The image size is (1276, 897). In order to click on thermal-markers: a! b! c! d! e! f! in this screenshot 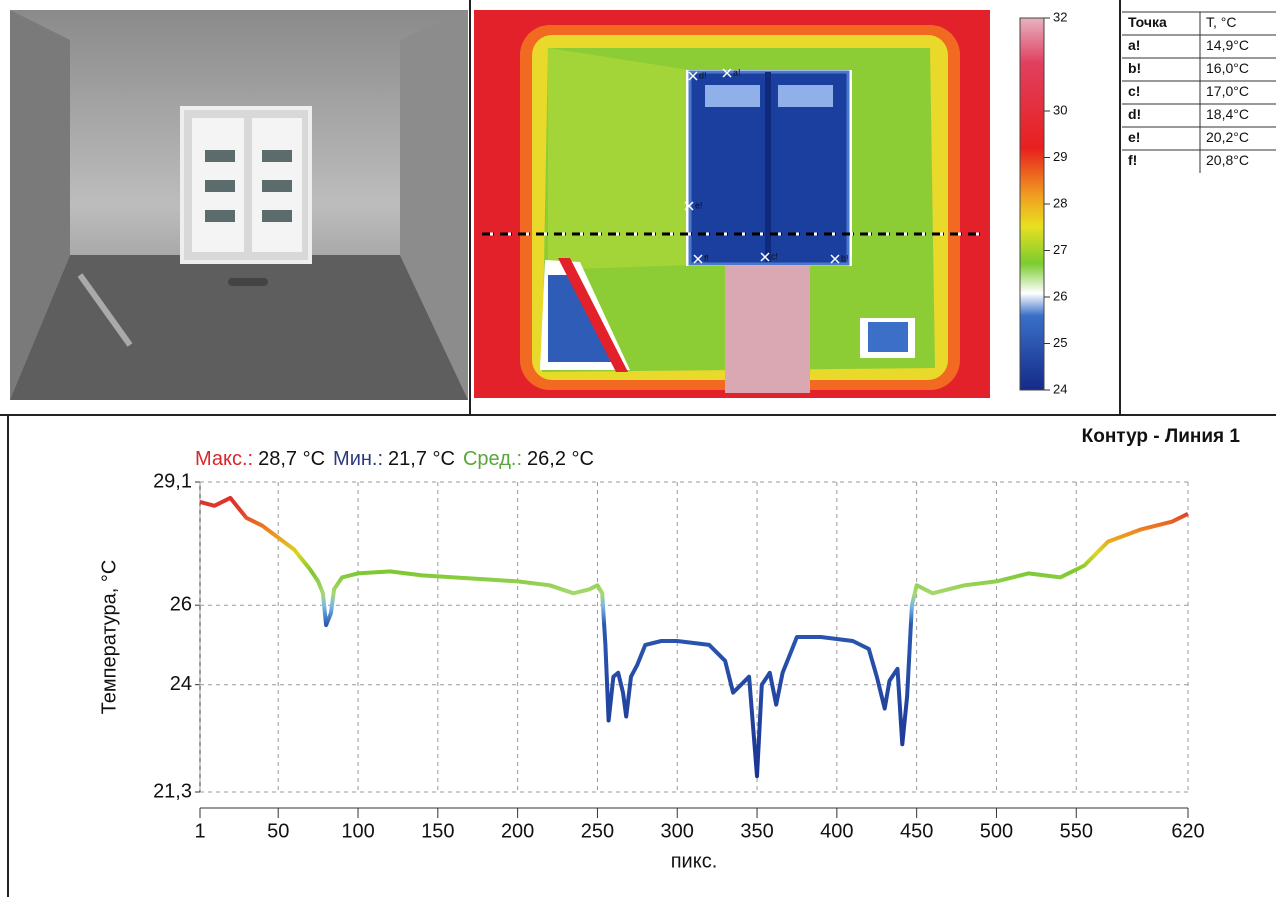, I will do `click(766, 165)`.